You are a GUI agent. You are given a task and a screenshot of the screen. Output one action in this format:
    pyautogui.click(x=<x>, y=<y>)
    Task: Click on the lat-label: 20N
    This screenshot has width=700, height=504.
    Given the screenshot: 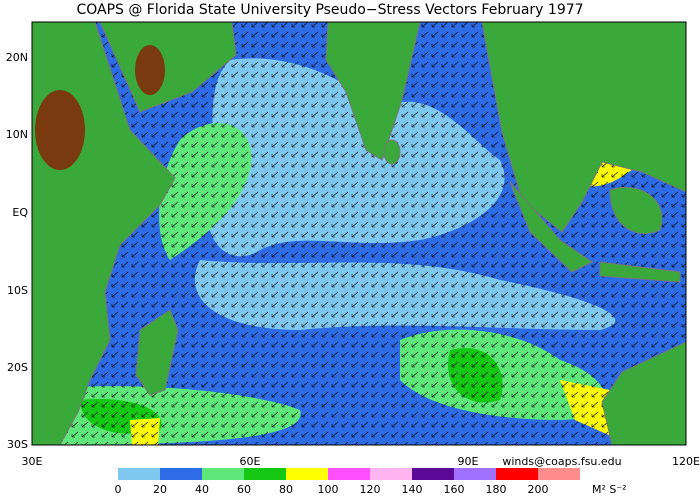 What is the action you would take?
    pyautogui.click(x=17, y=57)
    